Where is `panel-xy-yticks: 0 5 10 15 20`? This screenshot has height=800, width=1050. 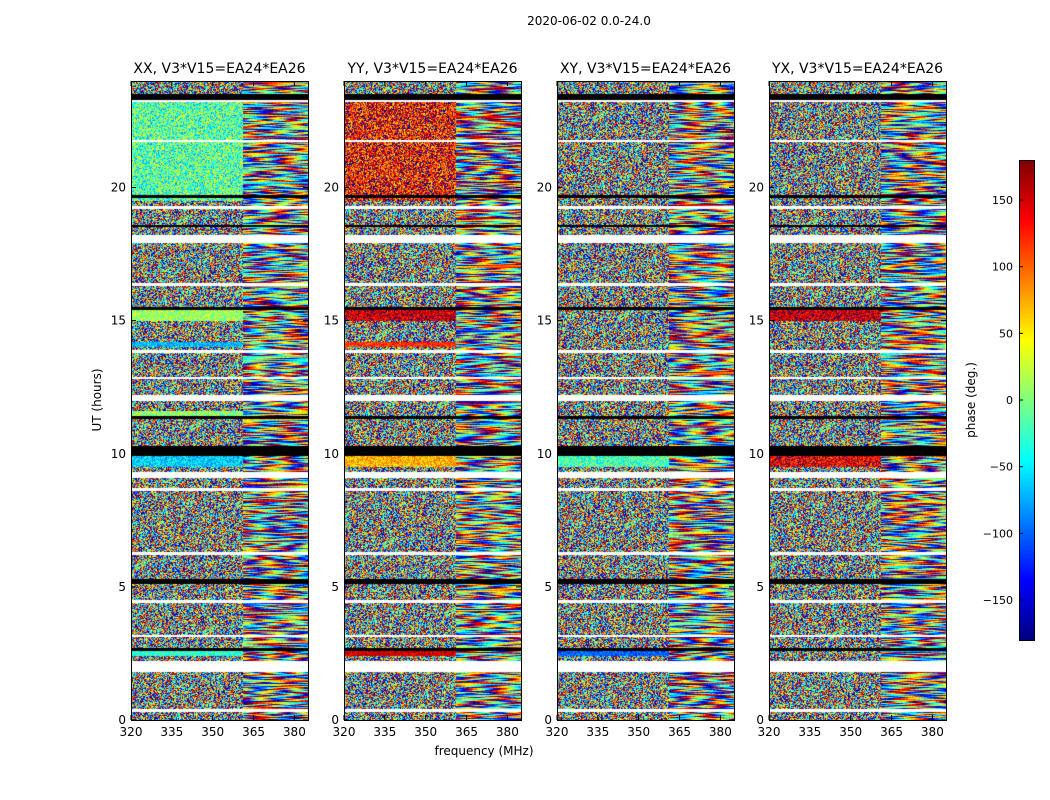
panel-xy-yticks: 0 5 10 15 20 is located at coordinates (635, 454).